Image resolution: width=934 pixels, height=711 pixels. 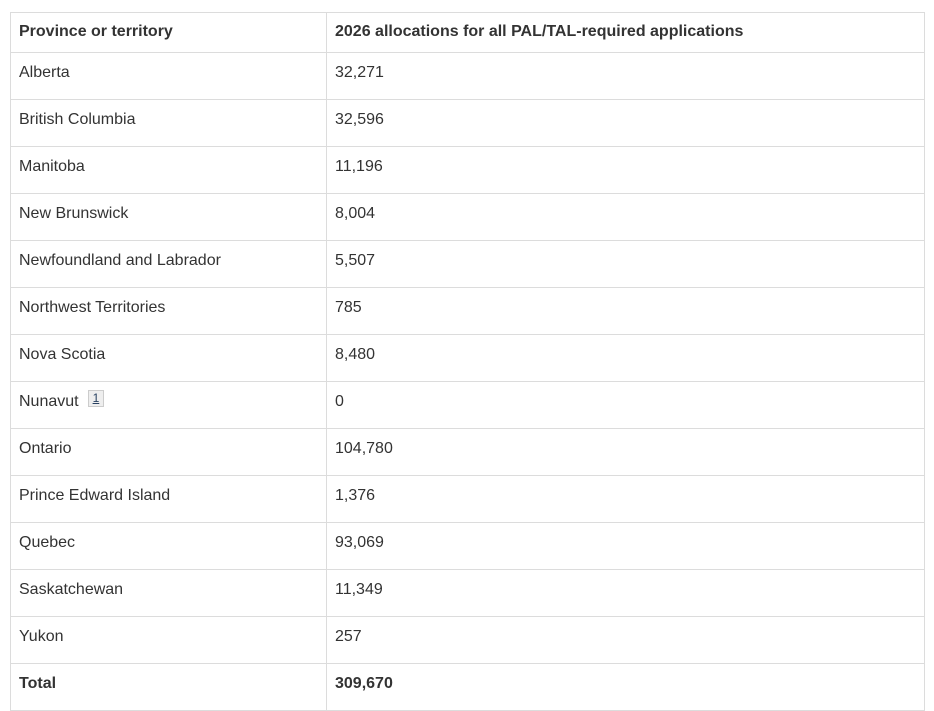 I want to click on table-row: Quebec 93,069, so click(x=467, y=546).